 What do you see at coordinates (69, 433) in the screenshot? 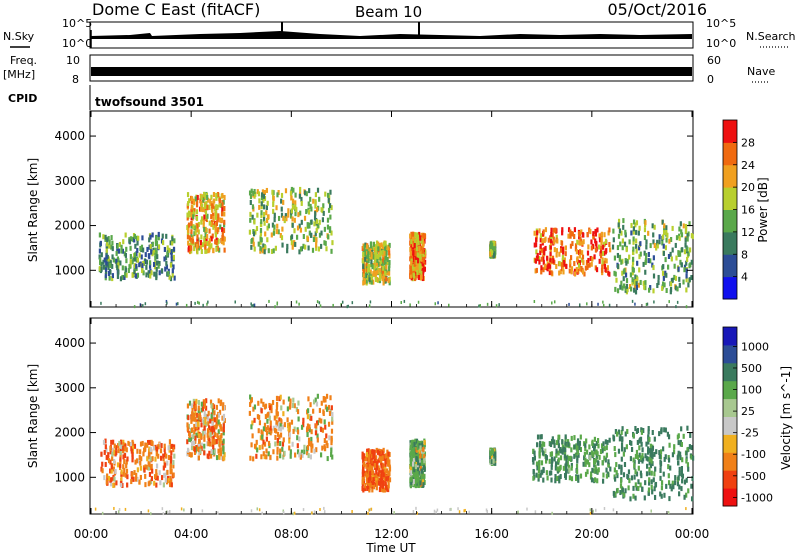
I see `y-tick-label: 2000` at bounding box center [69, 433].